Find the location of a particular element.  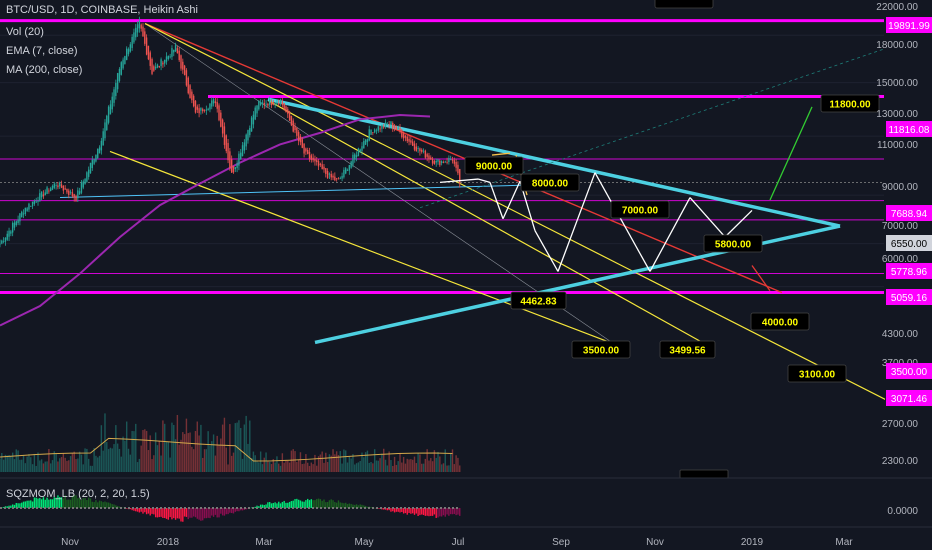

cyan-triangle-top is located at coordinates (554, 162).